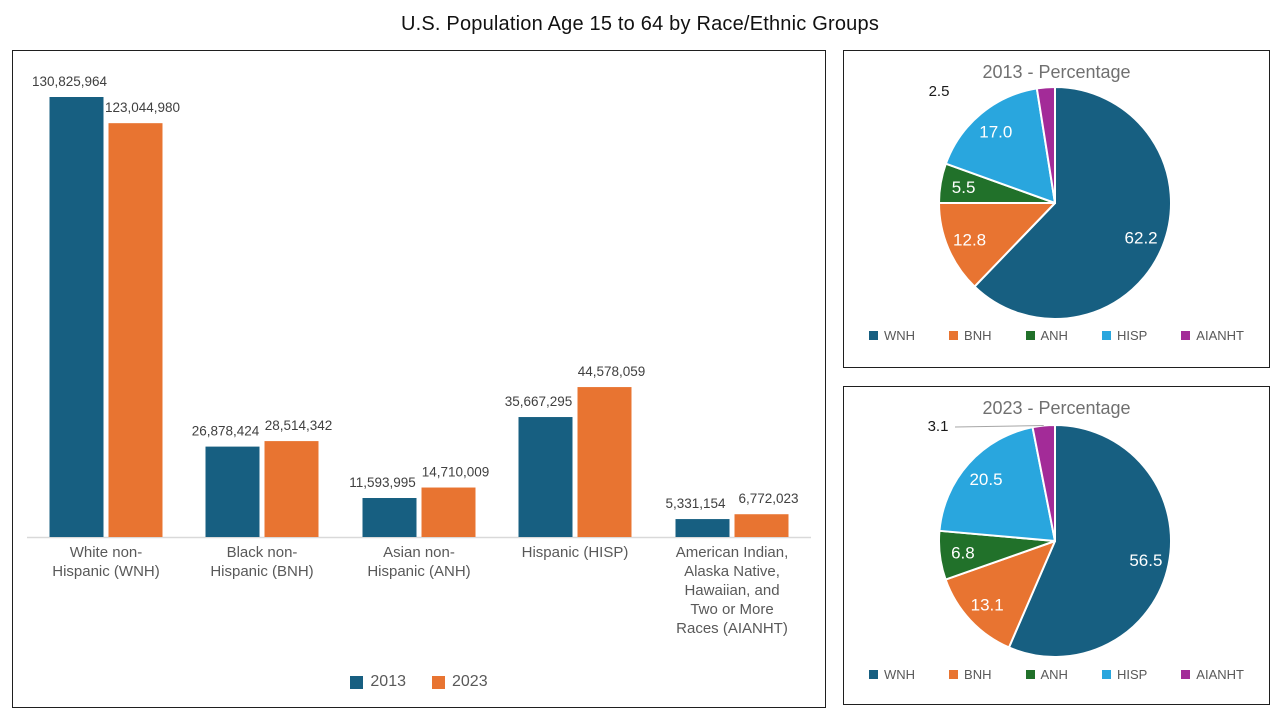  Describe the element at coordinates (1141, 238) in the screenshot. I see `pie-value-wnh: 62.2` at that location.